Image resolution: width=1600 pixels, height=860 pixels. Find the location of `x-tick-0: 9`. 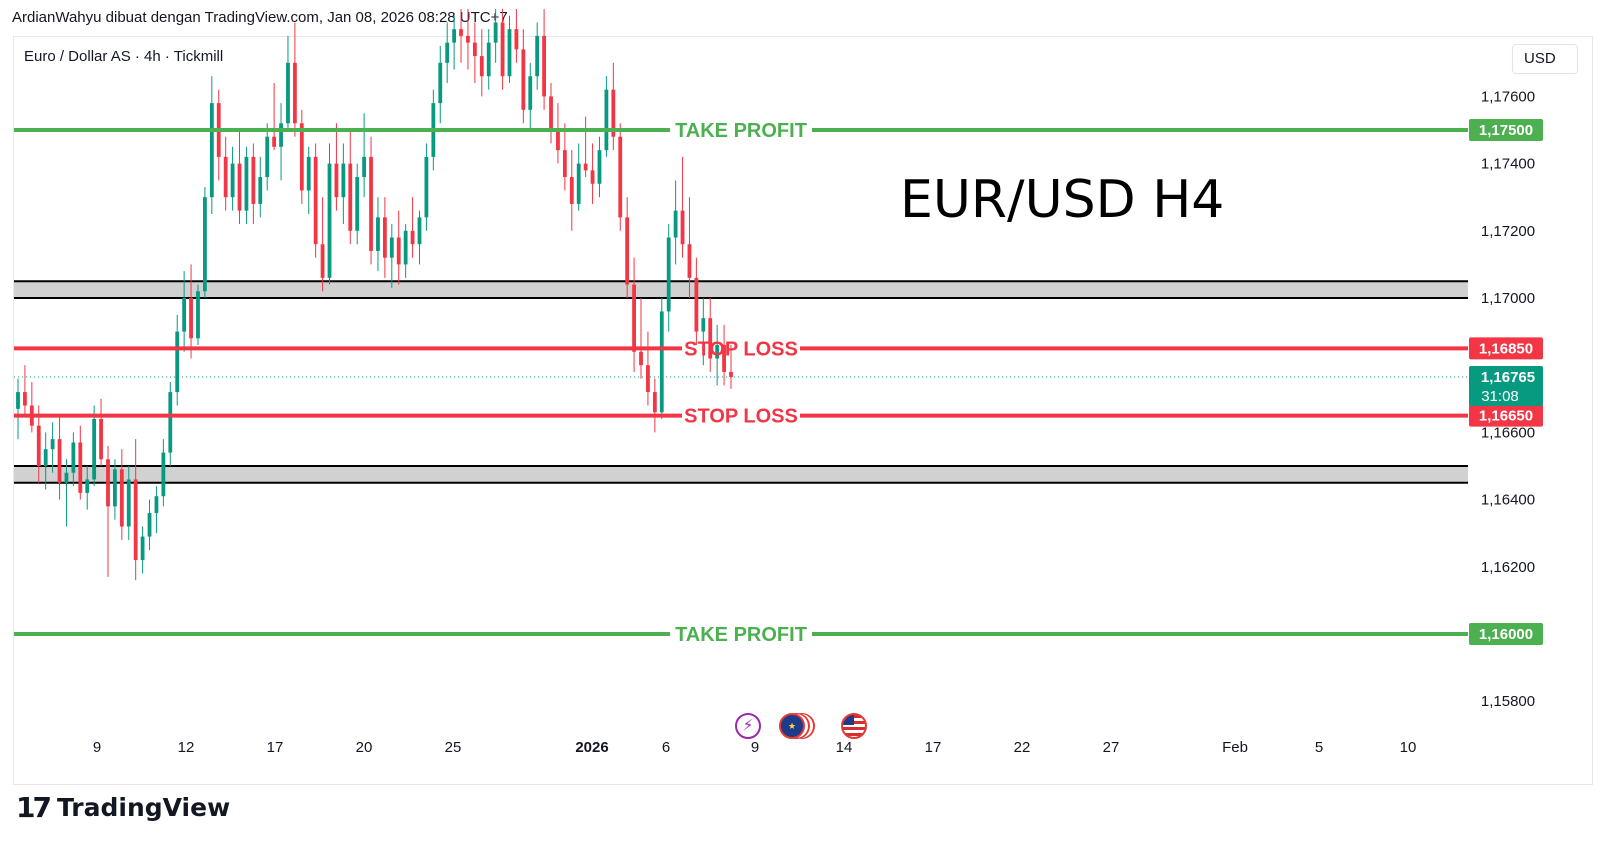

x-tick-0: 9 is located at coordinates (97, 747).